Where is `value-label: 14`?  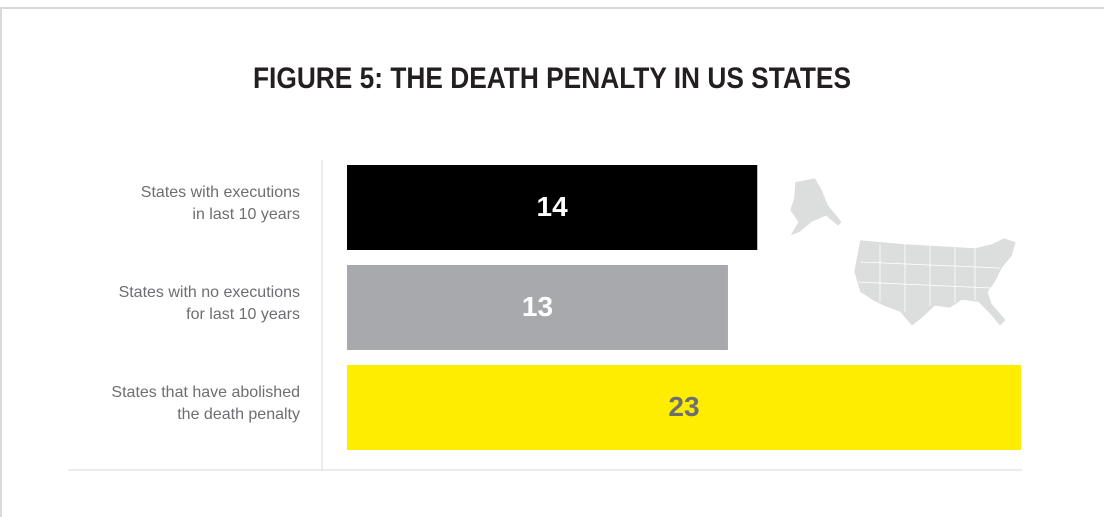
value-label: 14 is located at coordinates (553, 206).